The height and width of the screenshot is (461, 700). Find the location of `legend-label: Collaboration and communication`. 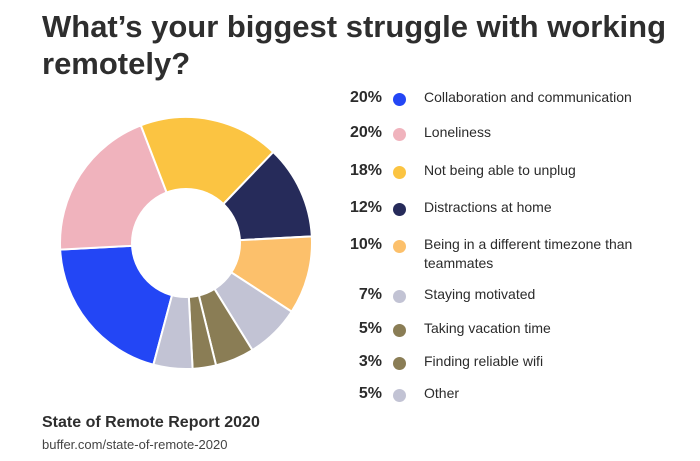

legend-label: Collaboration and communication is located at coordinates (528, 97).